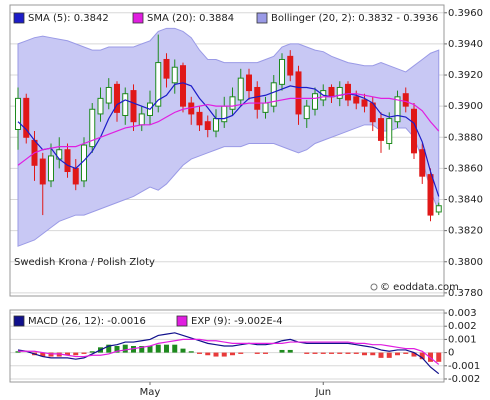  What do you see at coordinates (465, 44) in the screenshot?
I see `y-tick-label: 0.3940` at bounding box center [465, 44].